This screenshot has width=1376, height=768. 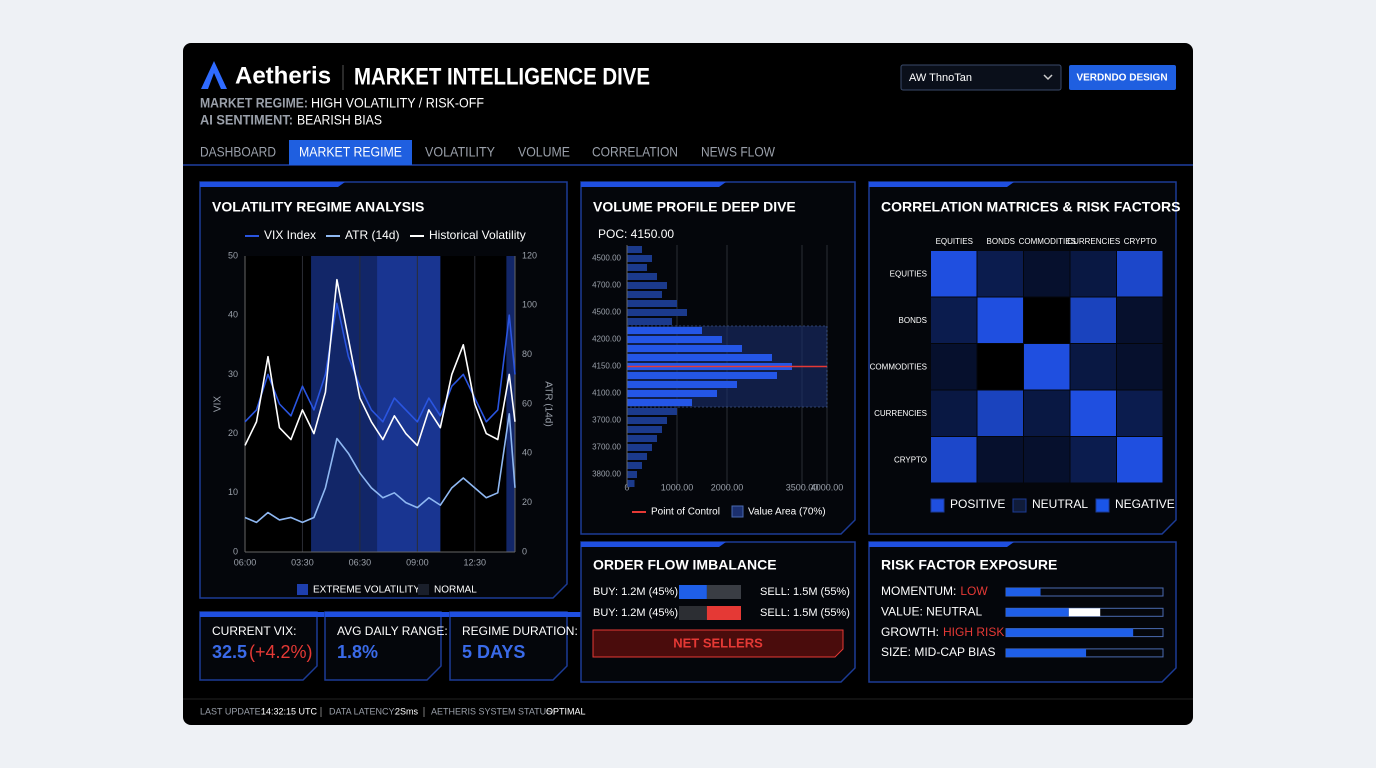 What do you see at coordinates (397, 103) in the screenshot?
I see `regime-value: HIGH VOLATILITY / RISK-OFF` at bounding box center [397, 103].